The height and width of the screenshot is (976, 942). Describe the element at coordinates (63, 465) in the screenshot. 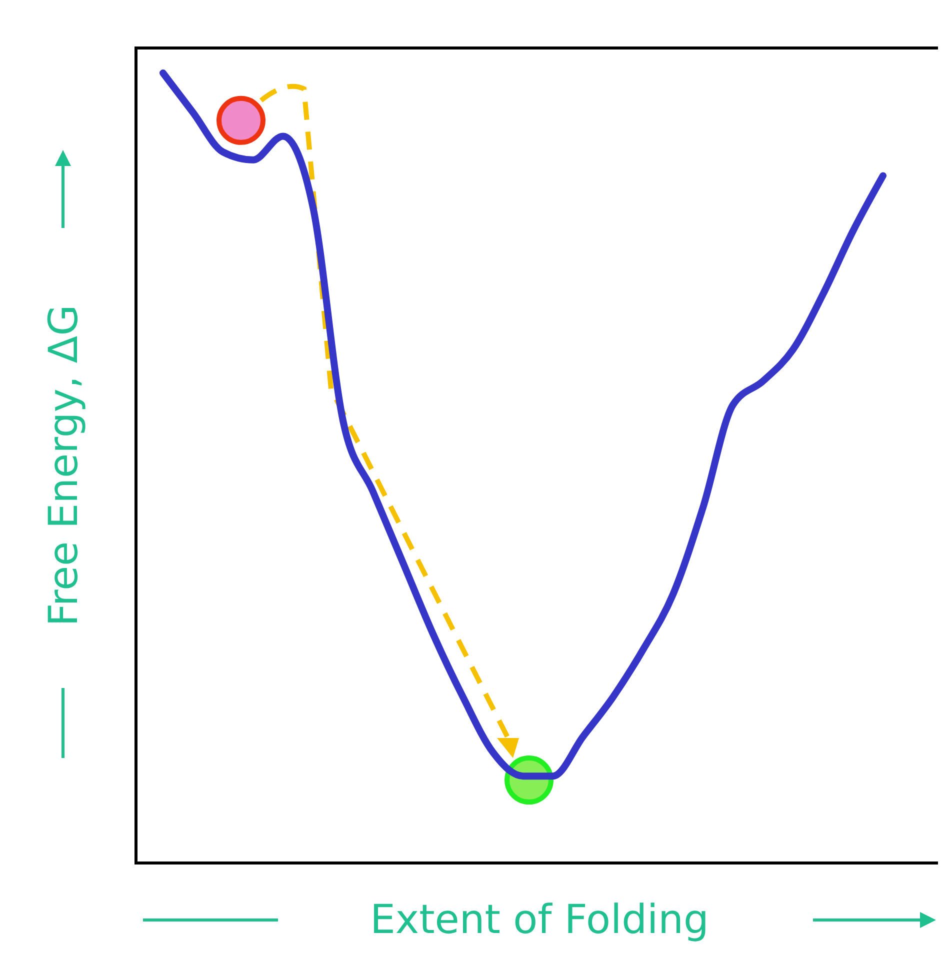

I see `y-axis-title: Free Energy, ΔG` at that location.